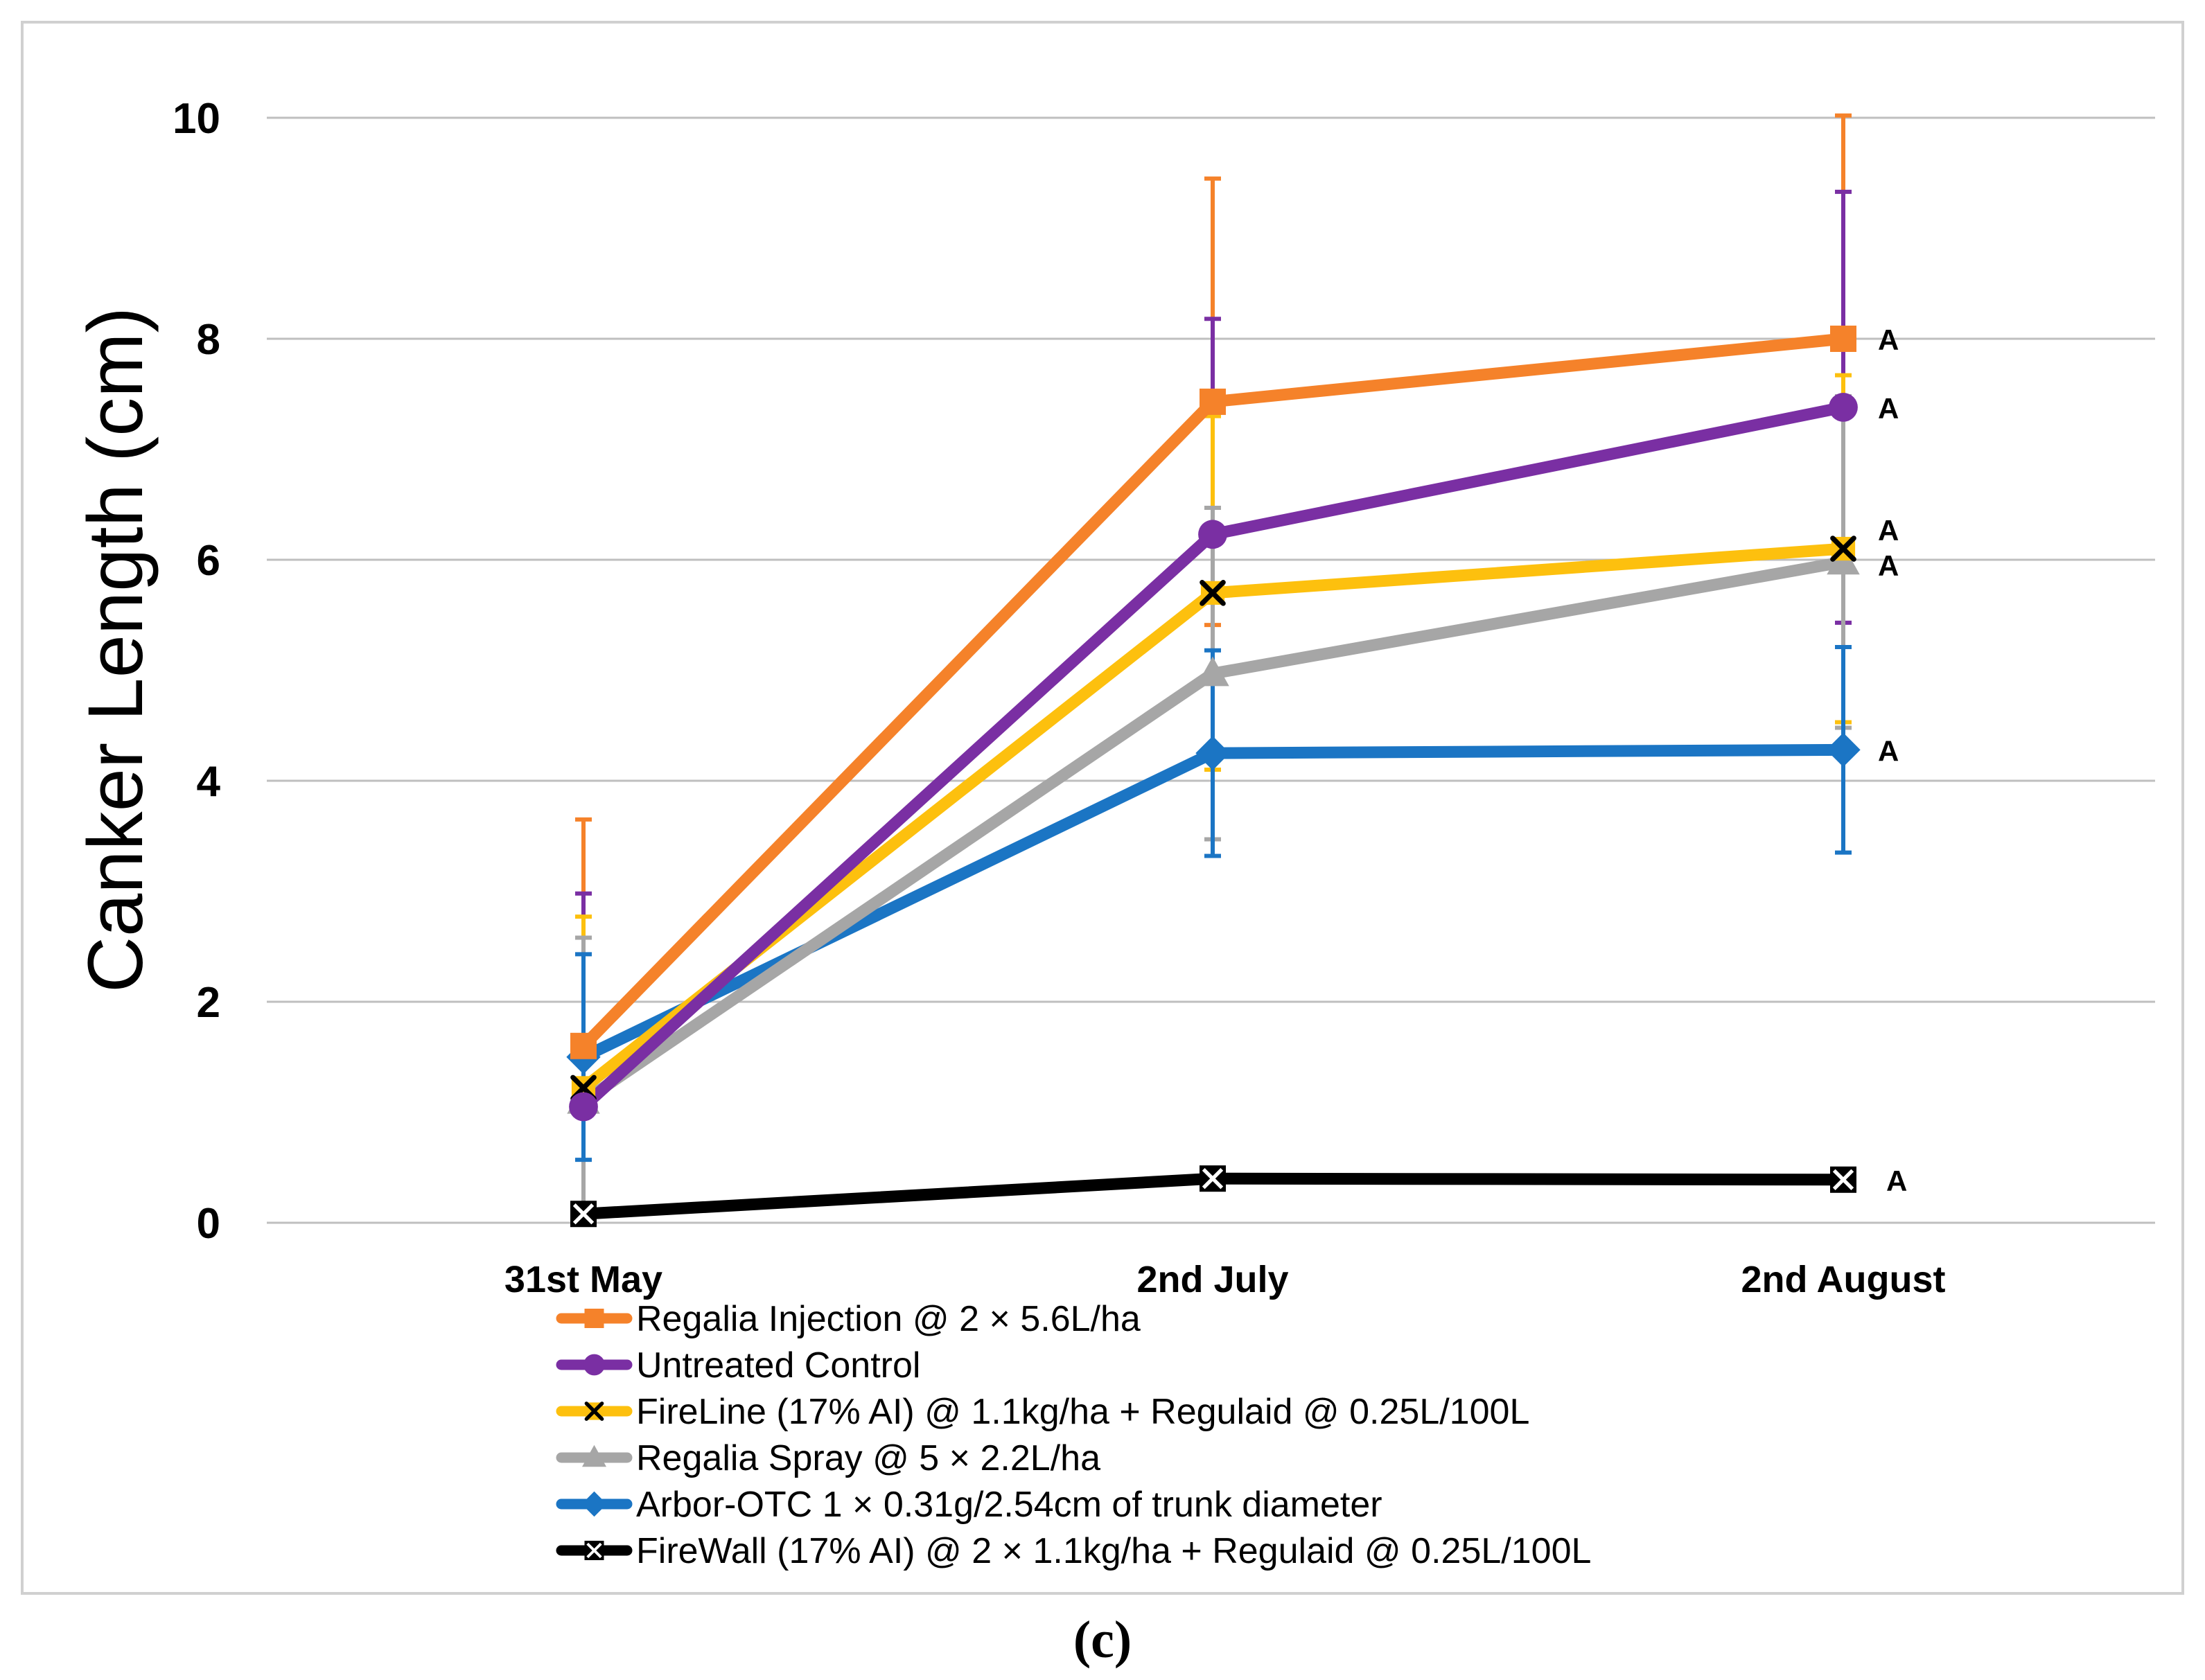 This screenshot has height=1680, width=2205. What do you see at coordinates (209, 340) in the screenshot?
I see `y-tick-label: 8` at bounding box center [209, 340].